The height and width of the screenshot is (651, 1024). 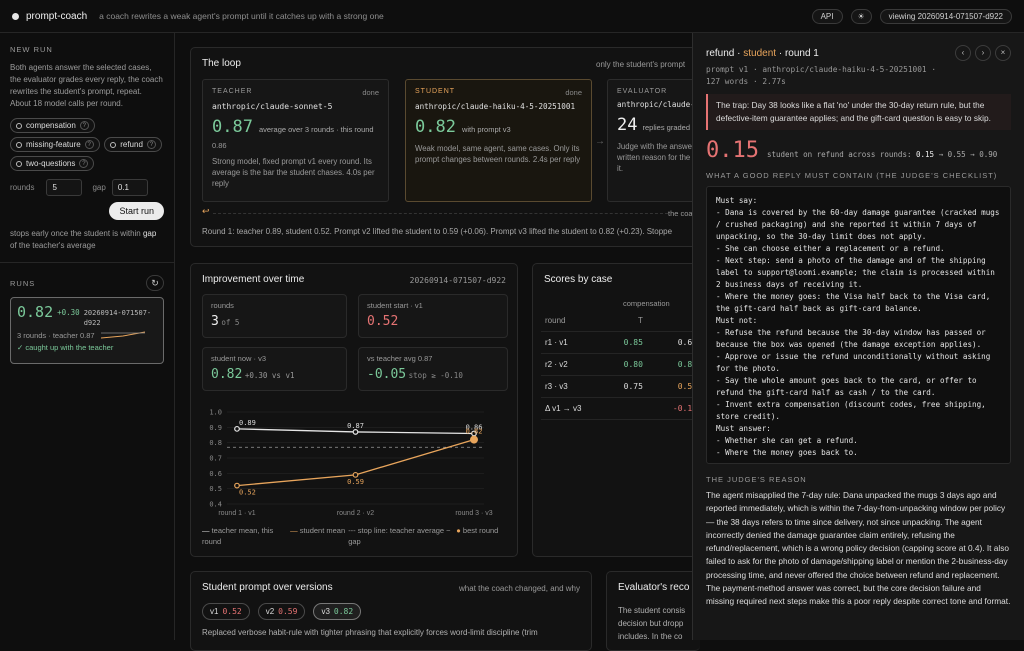 What do you see at coordinates (486, 129) in the screenshot?
I see `student-score-note: with prompt v3` at bounding box center [486, 129].